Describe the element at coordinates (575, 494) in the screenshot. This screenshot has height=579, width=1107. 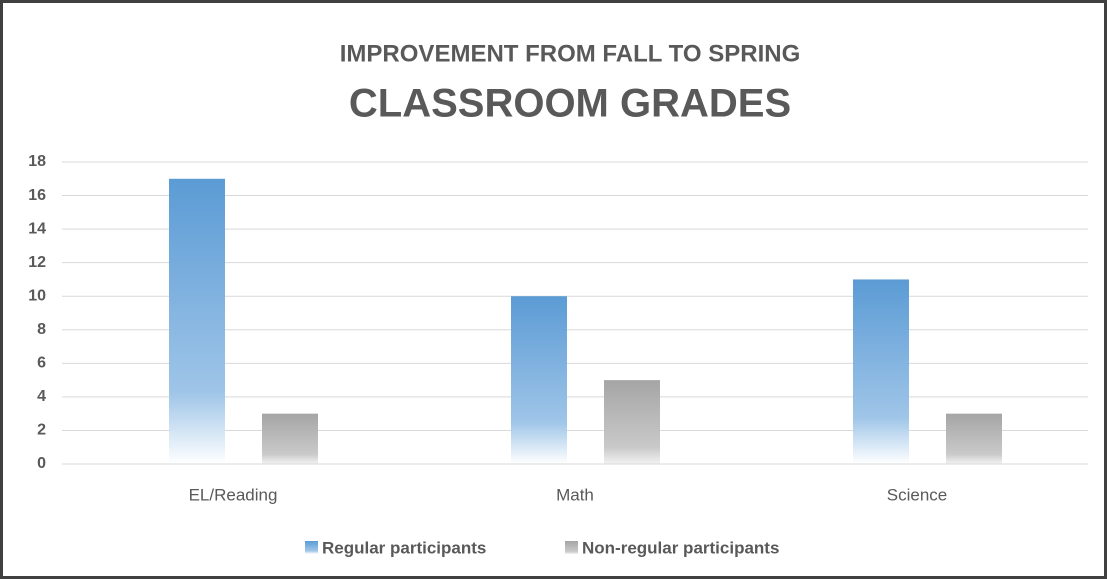
I see `x-tick-label: Math` at that location.